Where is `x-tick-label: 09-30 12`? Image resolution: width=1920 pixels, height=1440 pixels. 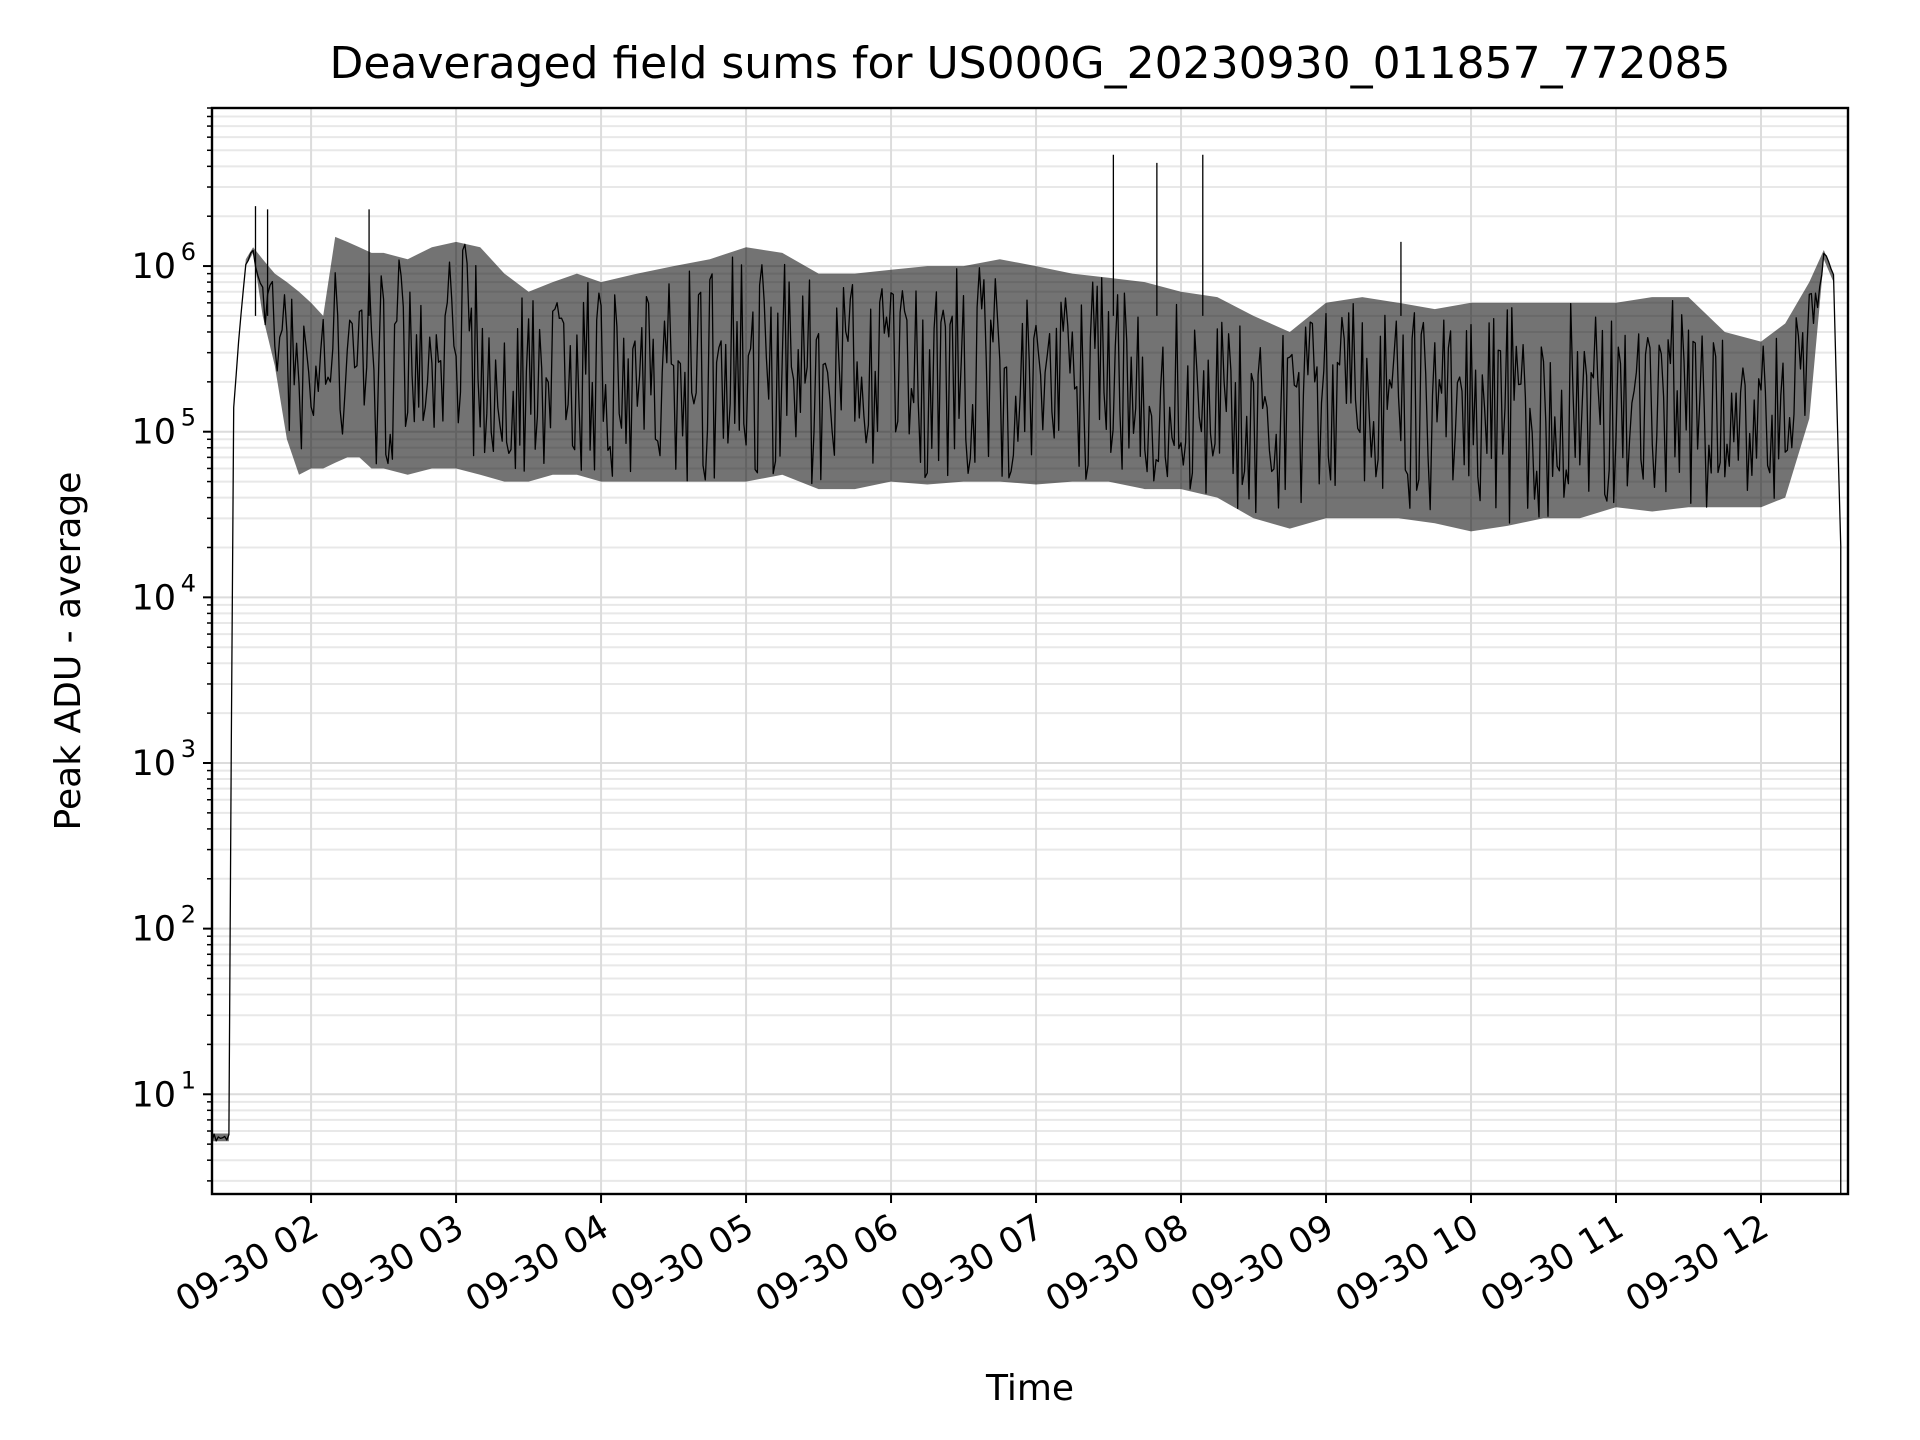
x-tick-label: 09-30 12 is located at coordinates (1697, 1263).